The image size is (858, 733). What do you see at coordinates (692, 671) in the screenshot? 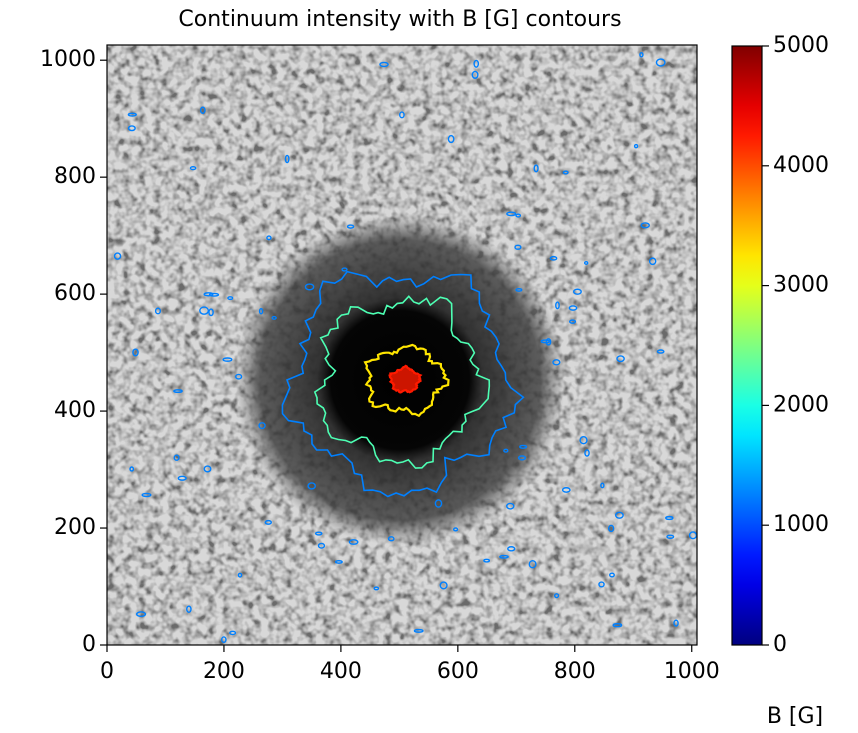
I see `x-tick-label: 1000` at bounding box center [692, 671].